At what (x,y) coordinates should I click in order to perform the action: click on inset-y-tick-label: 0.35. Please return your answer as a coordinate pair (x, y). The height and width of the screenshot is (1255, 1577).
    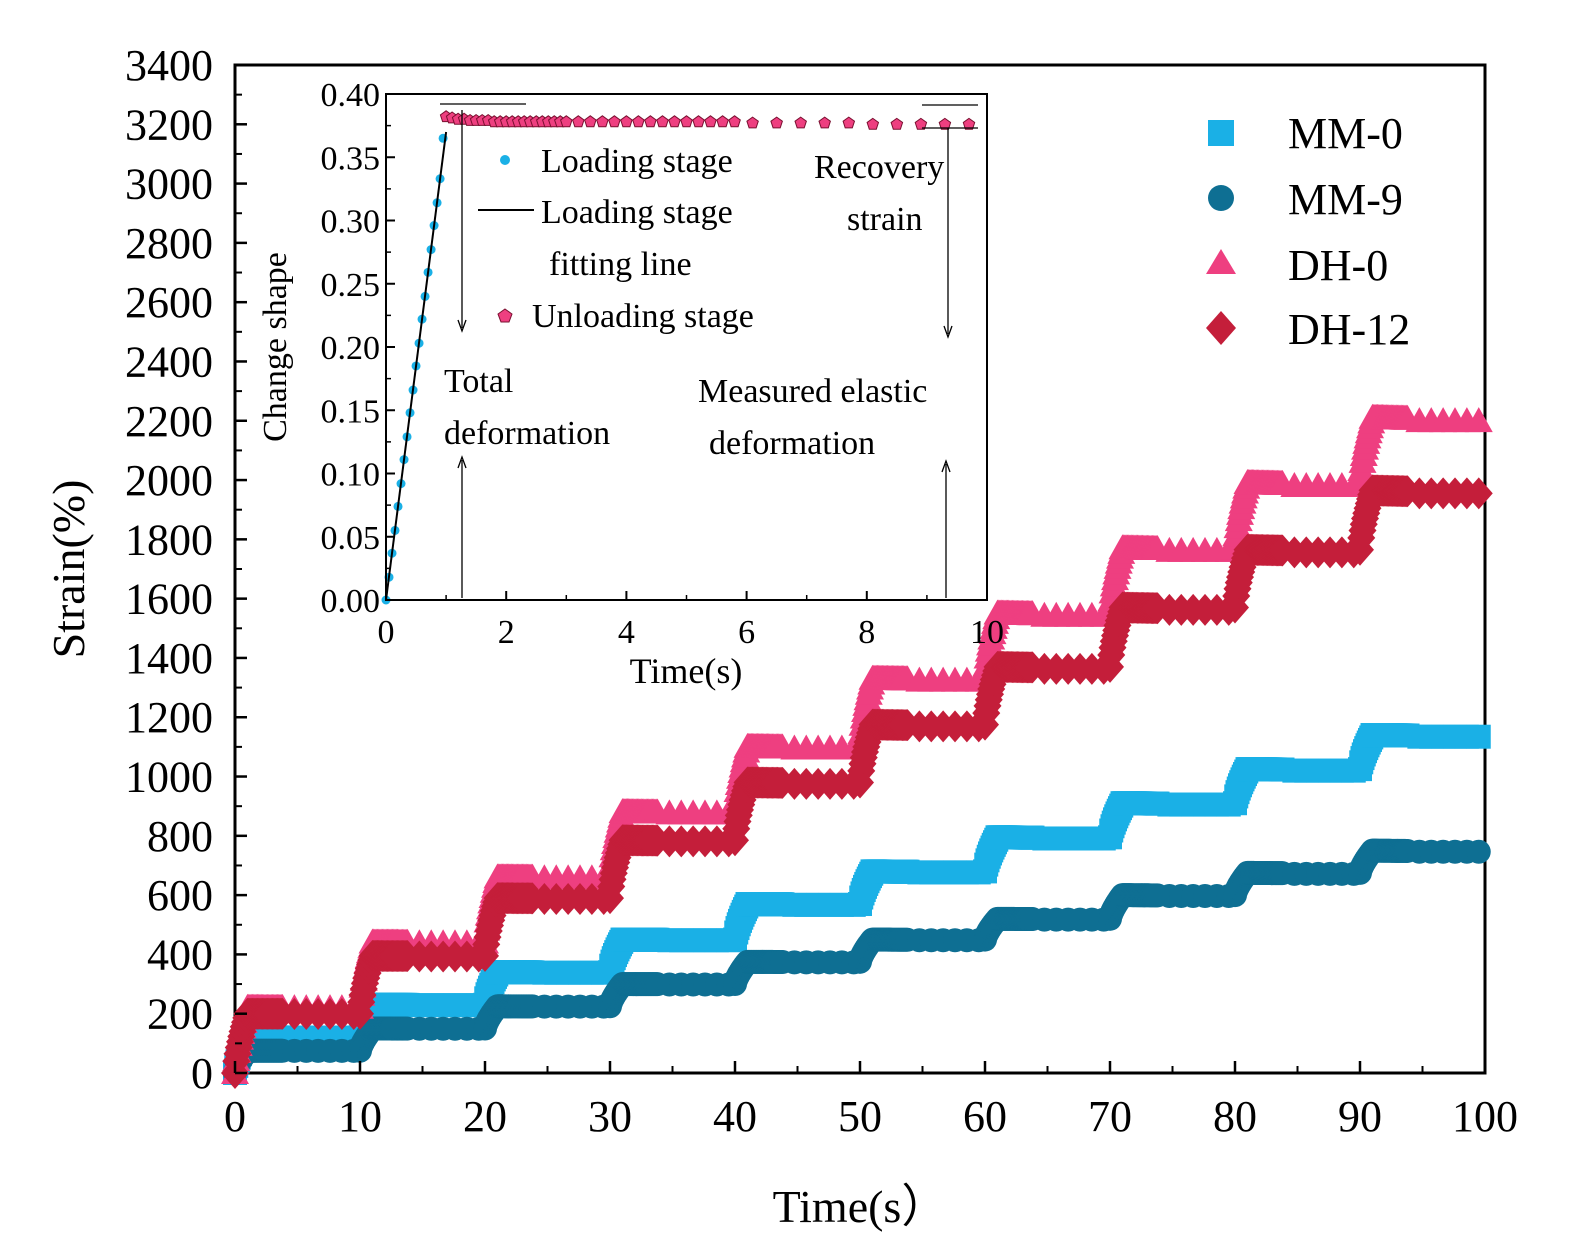
    Looking at the image, I should click on (351, 158).